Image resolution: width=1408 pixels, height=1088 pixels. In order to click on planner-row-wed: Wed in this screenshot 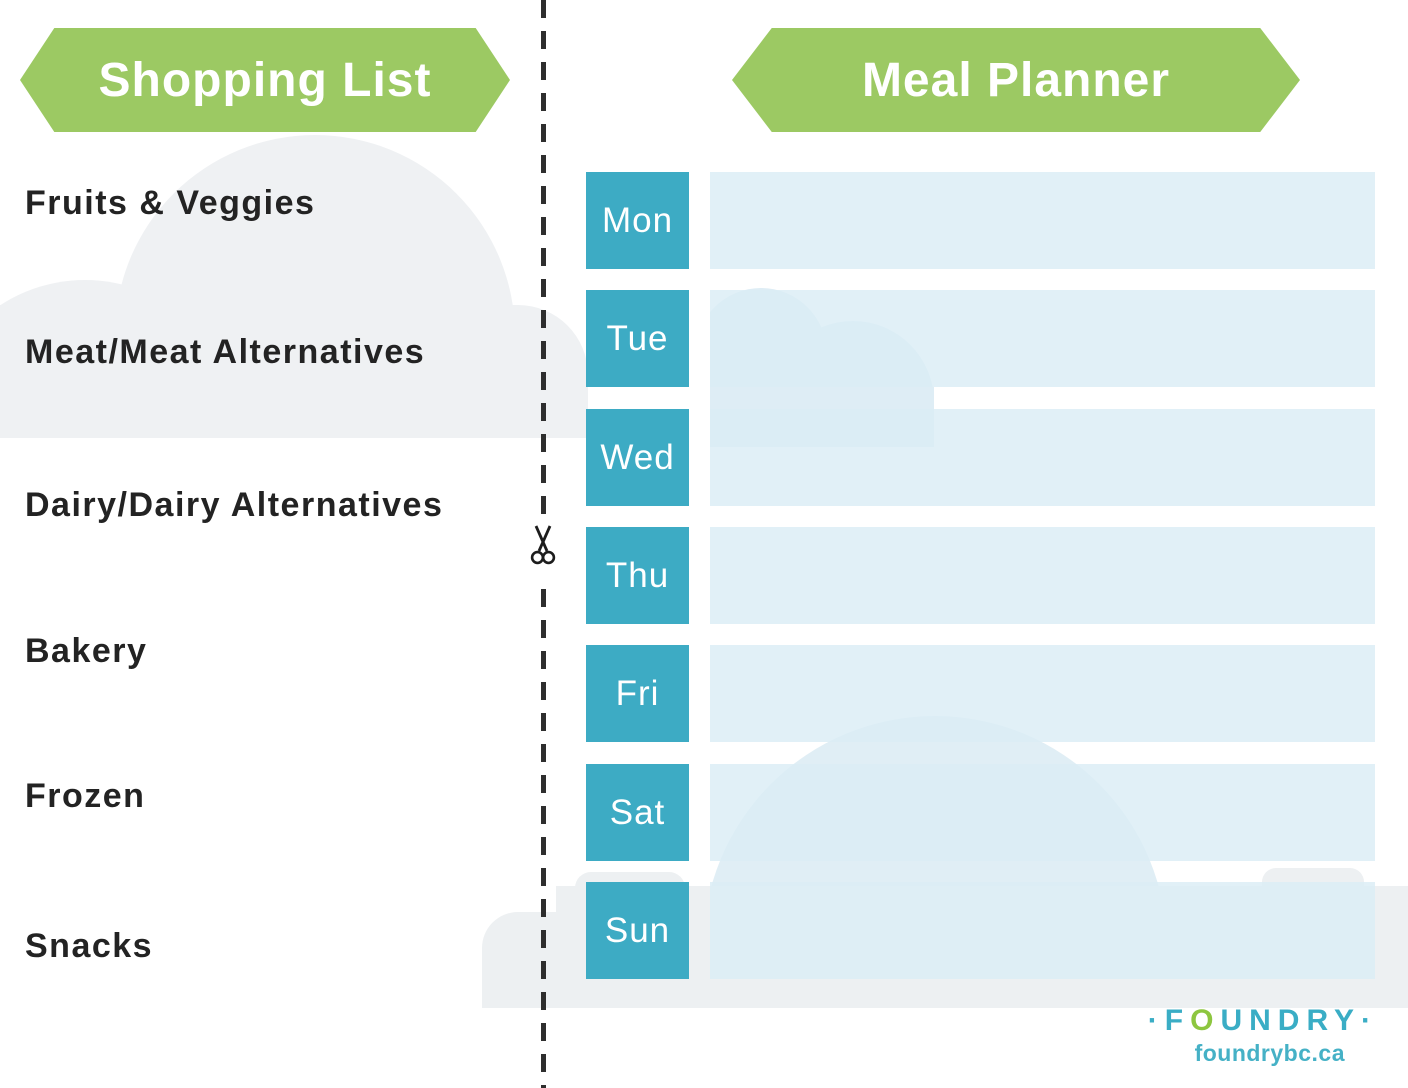, I will do `click(980, 457)`.